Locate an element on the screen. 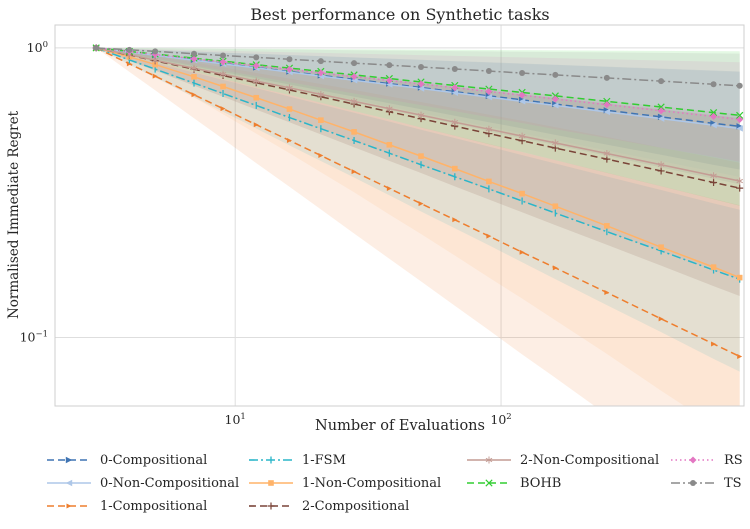  legend-label: 2-Non-Compositional is located at coordinates (590, 460).